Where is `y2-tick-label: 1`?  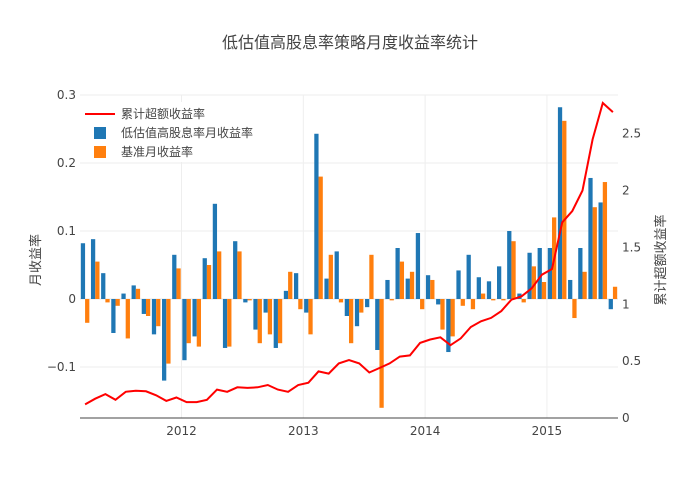 y2-tick-label: 1 is located at coordinates (626, 304).